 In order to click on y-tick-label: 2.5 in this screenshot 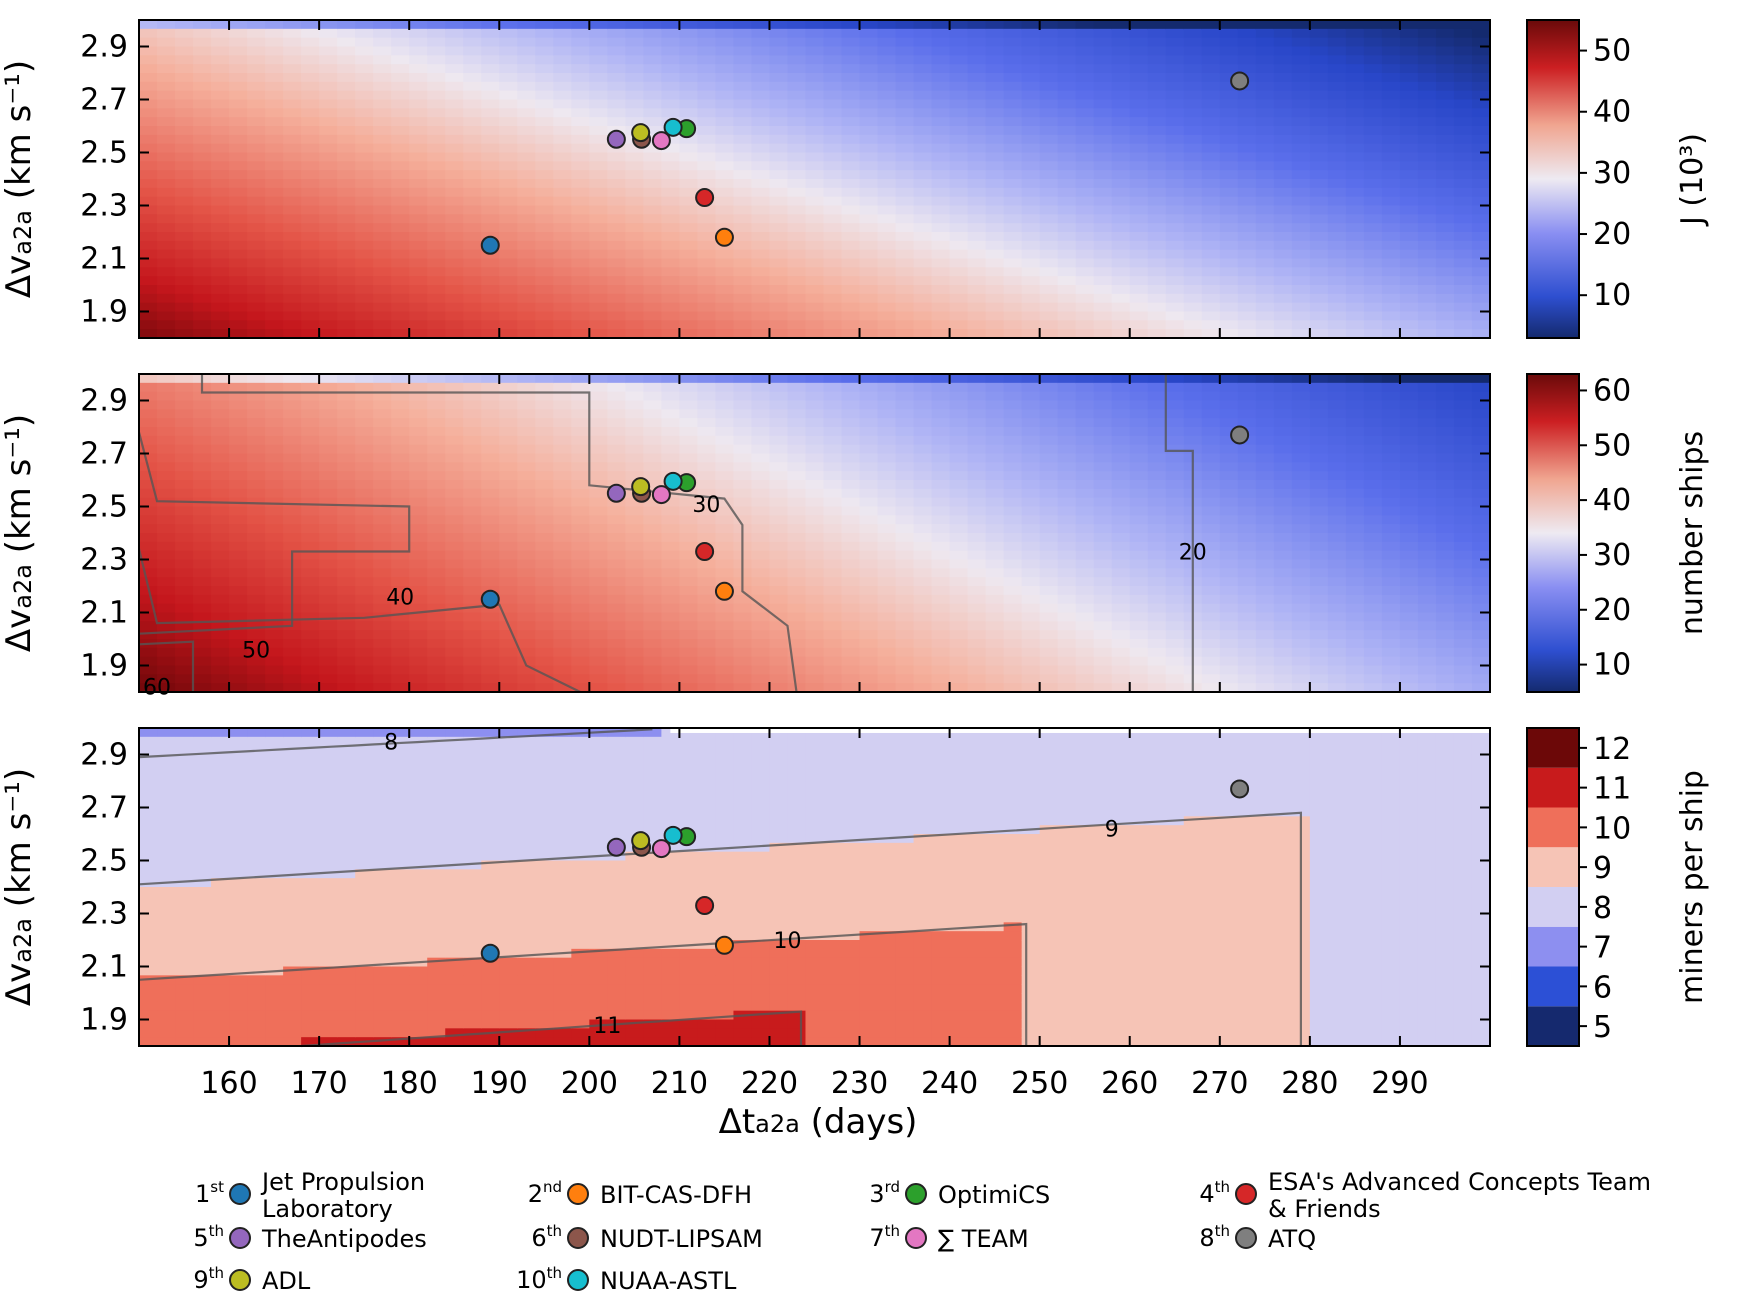, I will do `click(104, 153)`.